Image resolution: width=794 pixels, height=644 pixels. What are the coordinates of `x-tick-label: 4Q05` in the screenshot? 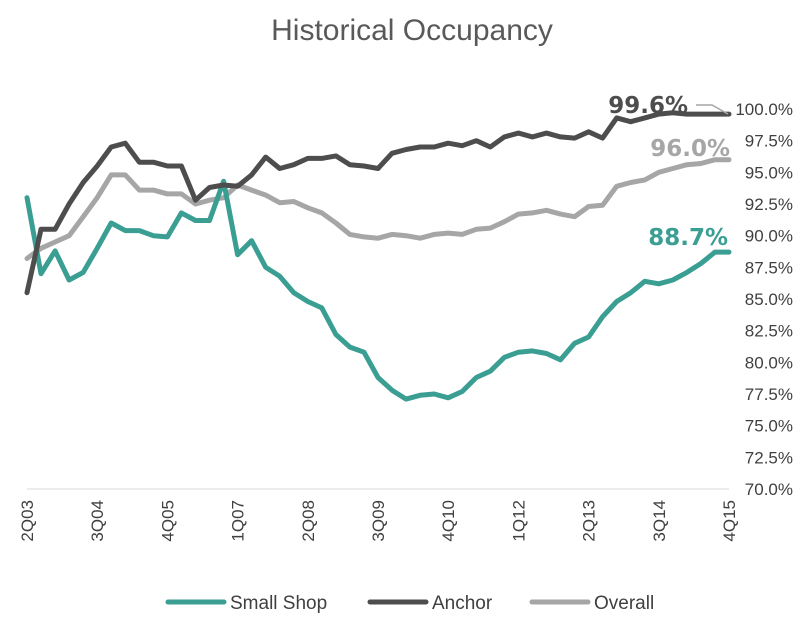 It's located at (167, 521).